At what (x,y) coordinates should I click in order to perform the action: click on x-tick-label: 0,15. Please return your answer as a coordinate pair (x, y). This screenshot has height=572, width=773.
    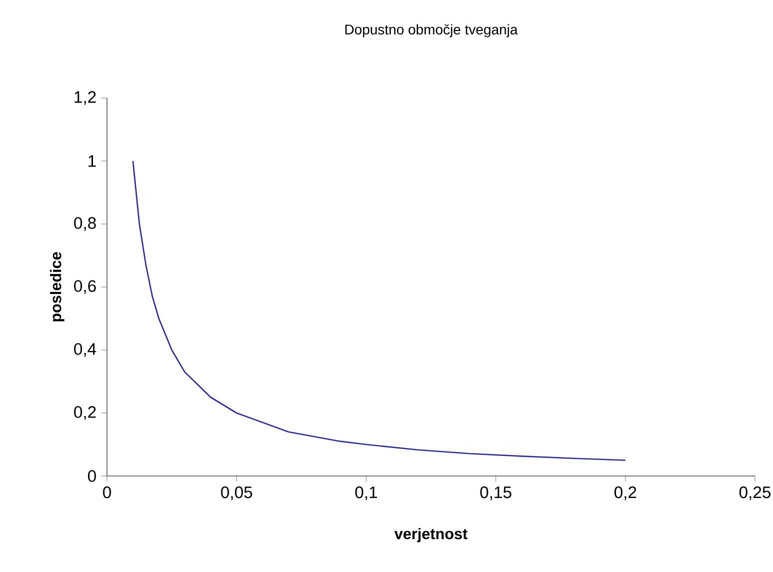
    Looking at the image, I should click on (496, 493).